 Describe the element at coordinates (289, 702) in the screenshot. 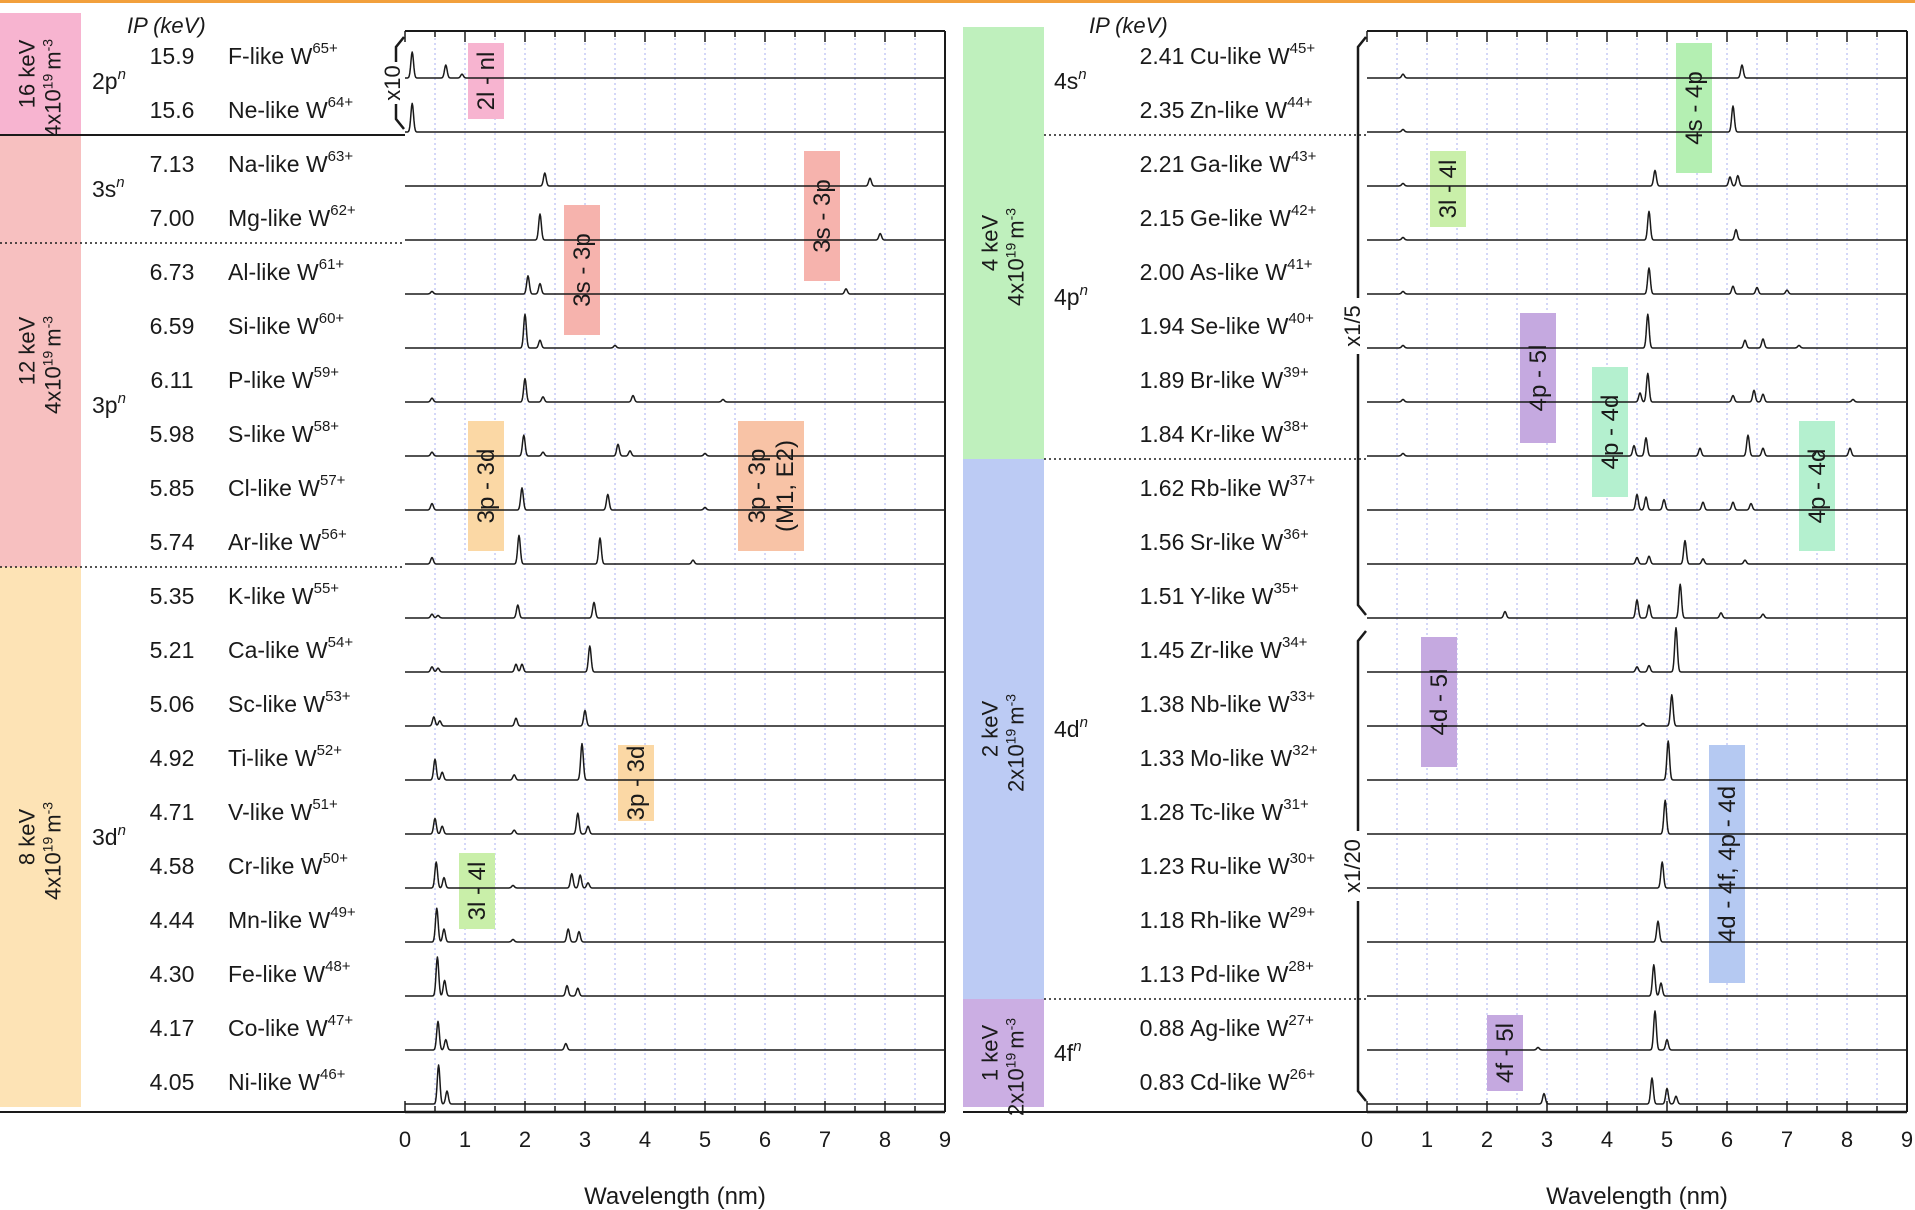

I see `ion-label: Sc-like W53+` at that location.